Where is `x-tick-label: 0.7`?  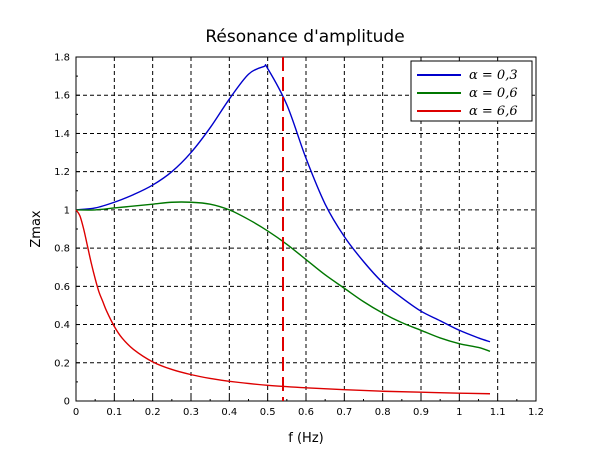 x-tick-label: 0.7 is located at coordinates (344, 412).